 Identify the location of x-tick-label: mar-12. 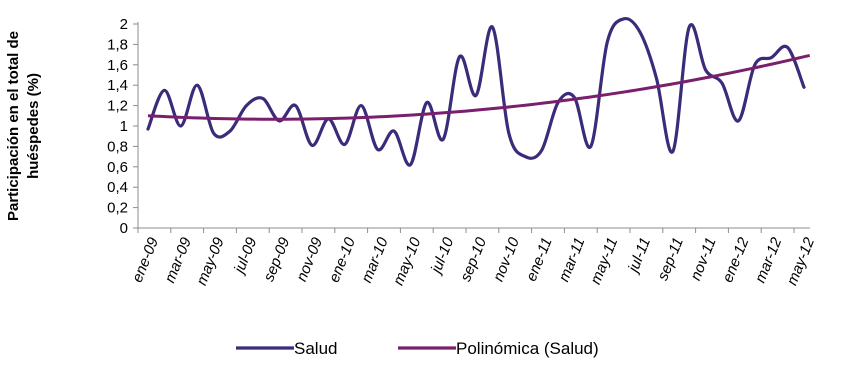
(769, 260).